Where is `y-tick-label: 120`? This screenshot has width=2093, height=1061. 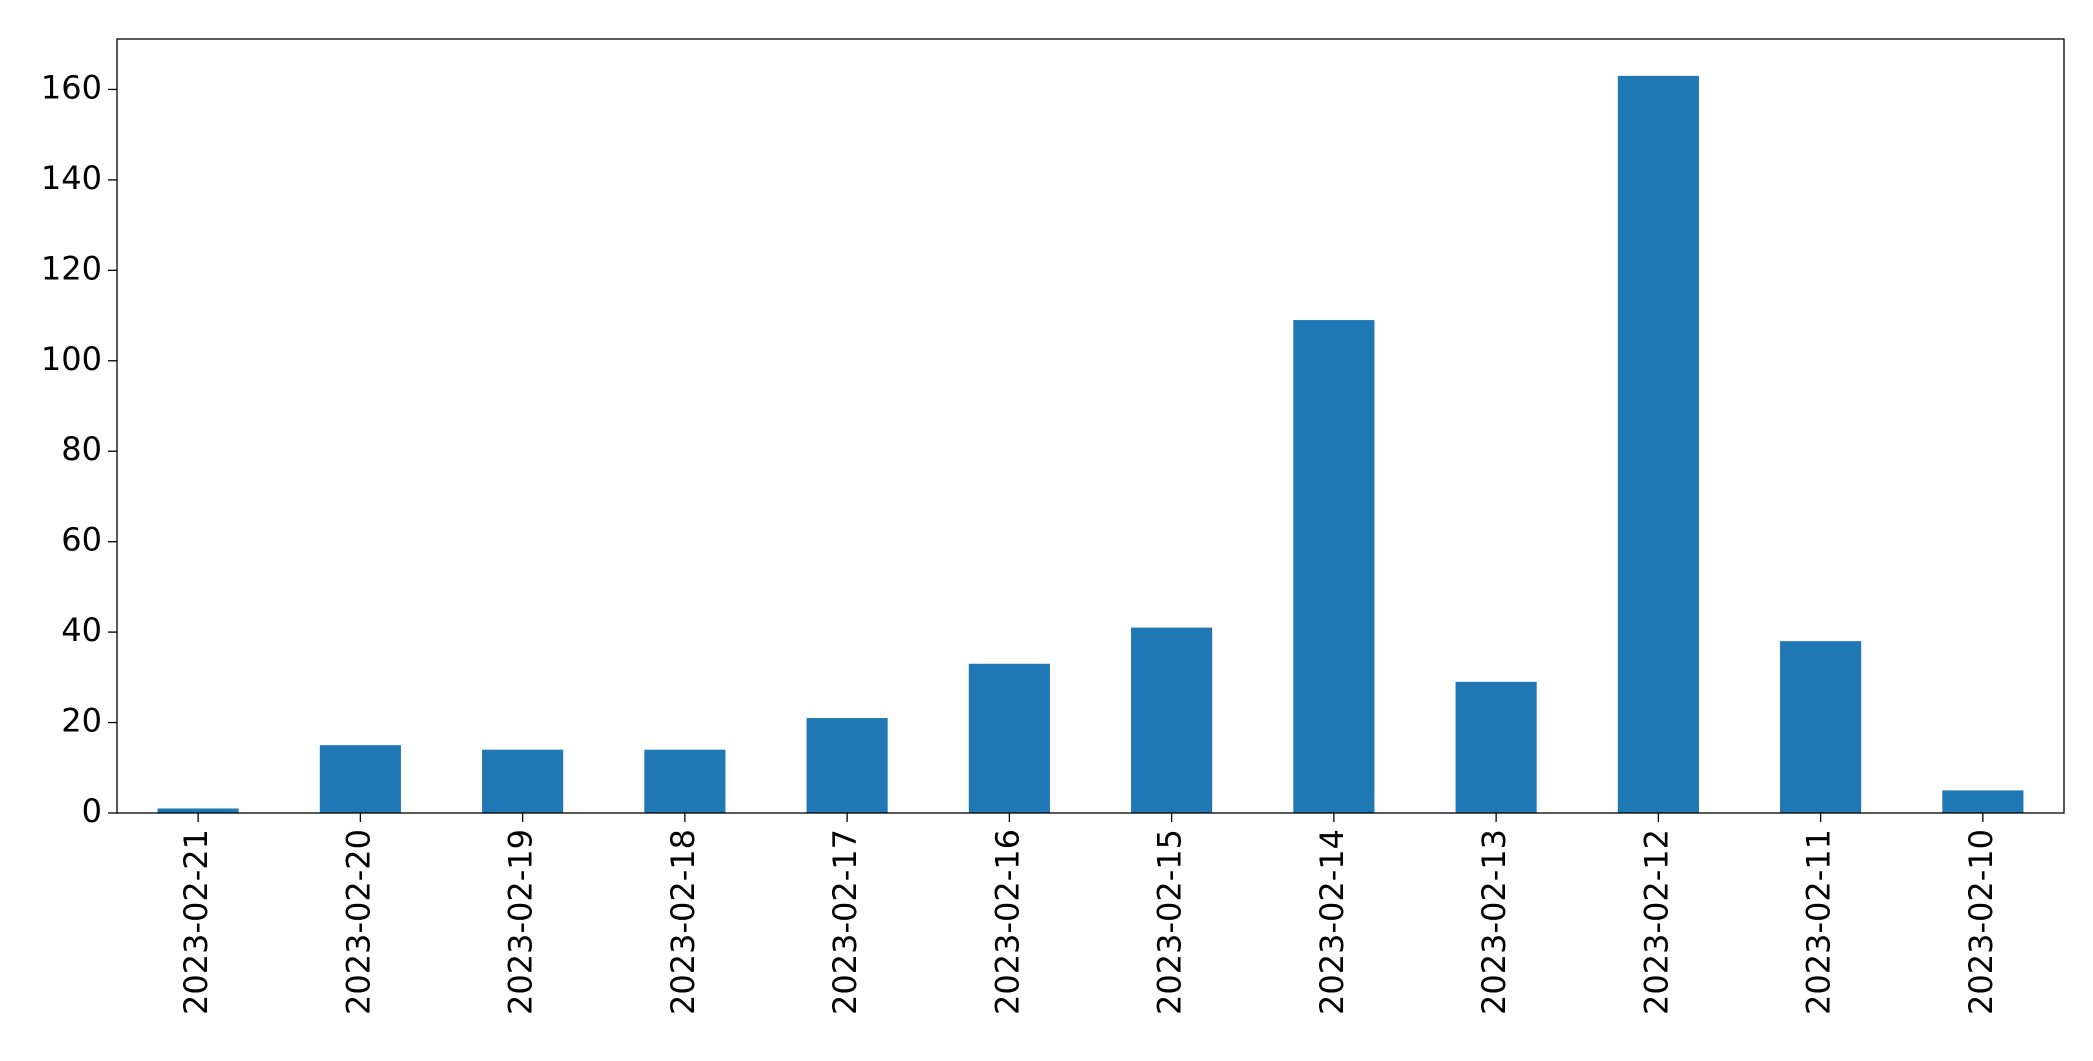 y-tick-label: 120 is located at coordinates (71, 268).